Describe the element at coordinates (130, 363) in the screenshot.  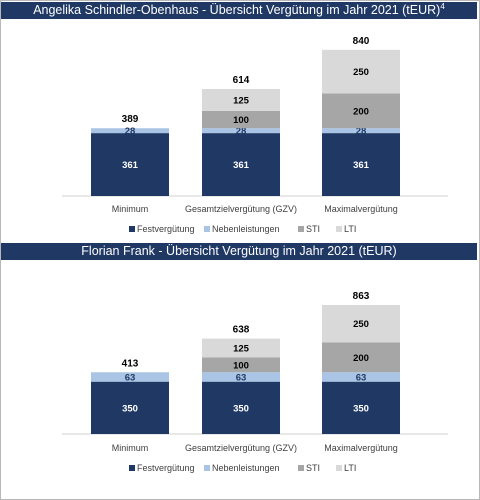
I see `total-label: 413` at that location.